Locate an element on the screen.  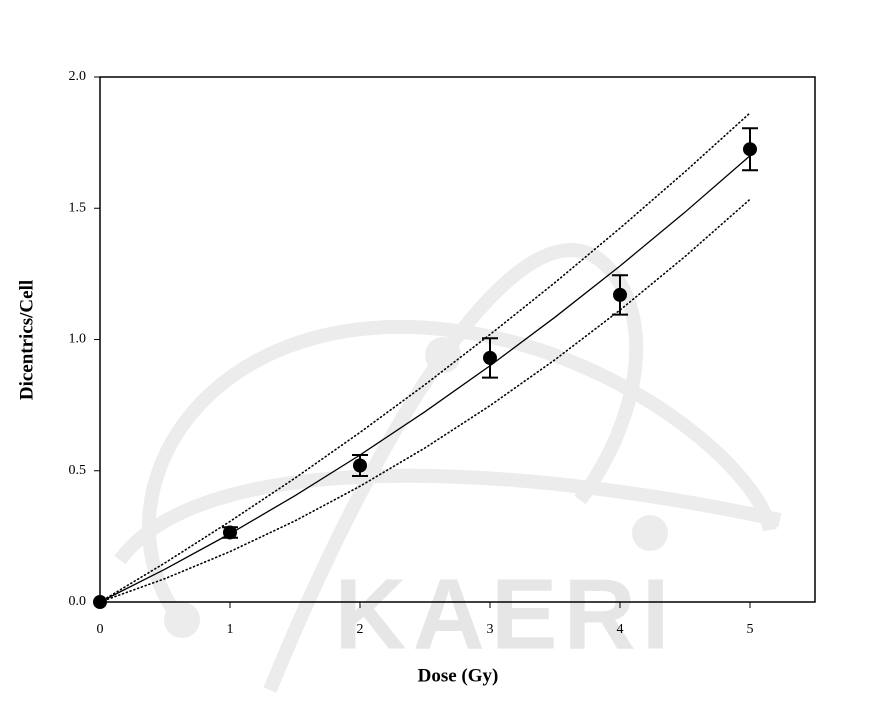
y-tick-label: 2.0 is located at coordinates (78, 76).